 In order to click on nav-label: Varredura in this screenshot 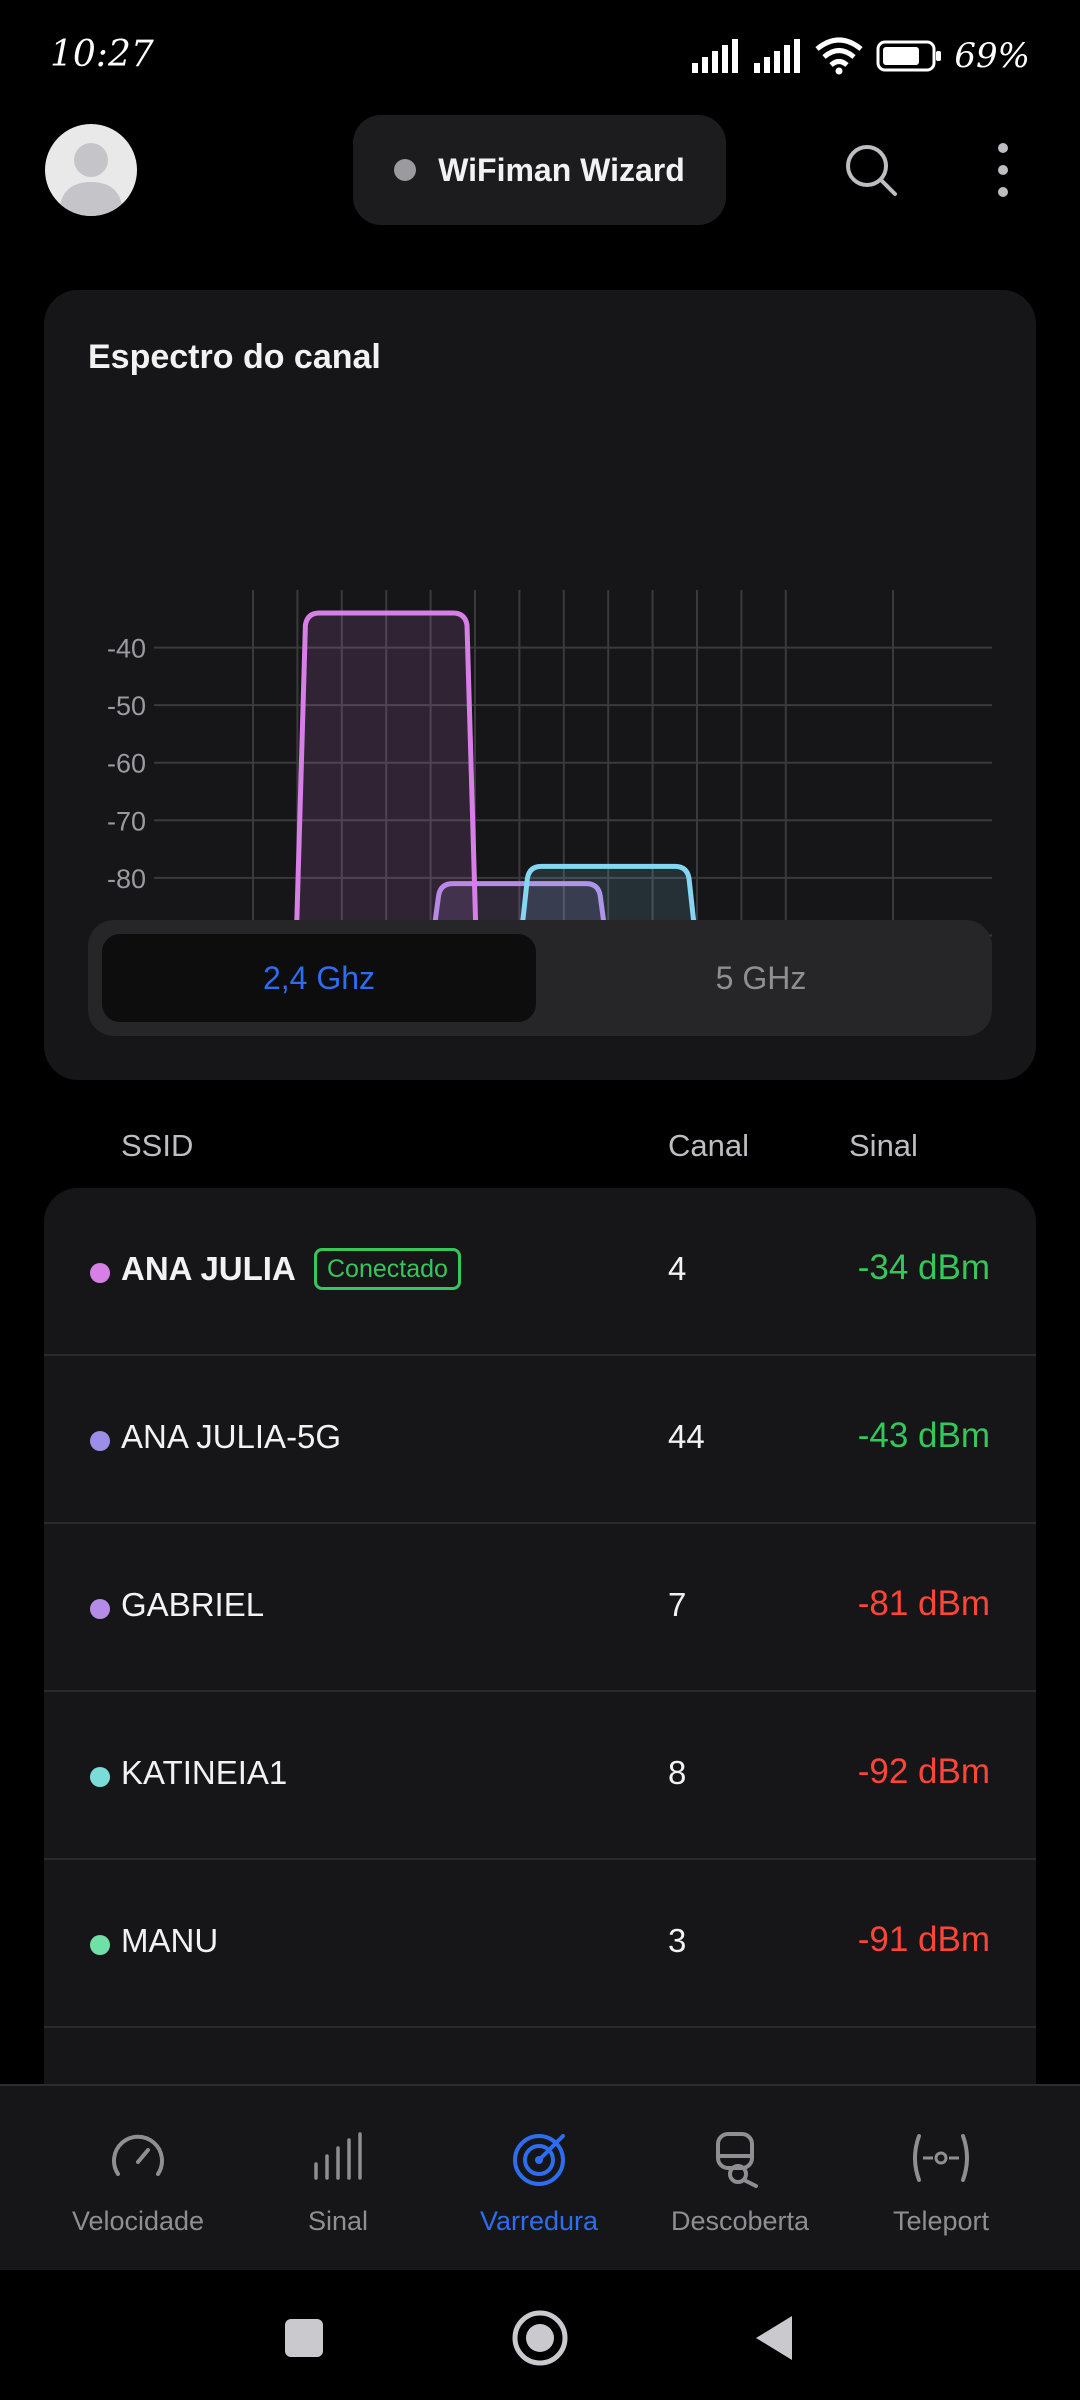, I will do `click(539, 2221)`.